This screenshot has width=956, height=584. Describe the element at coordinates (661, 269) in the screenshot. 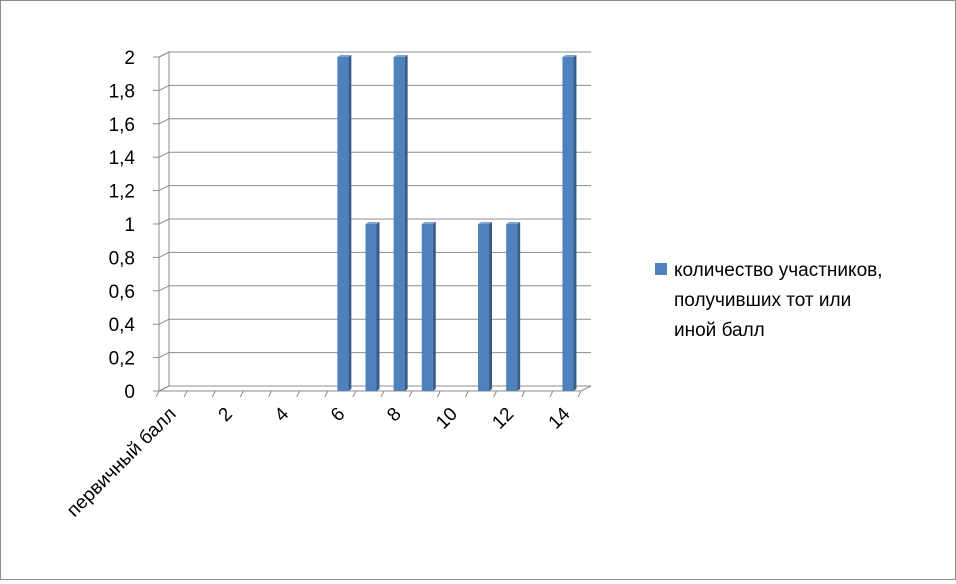

I see `legend-swatch` at that location.